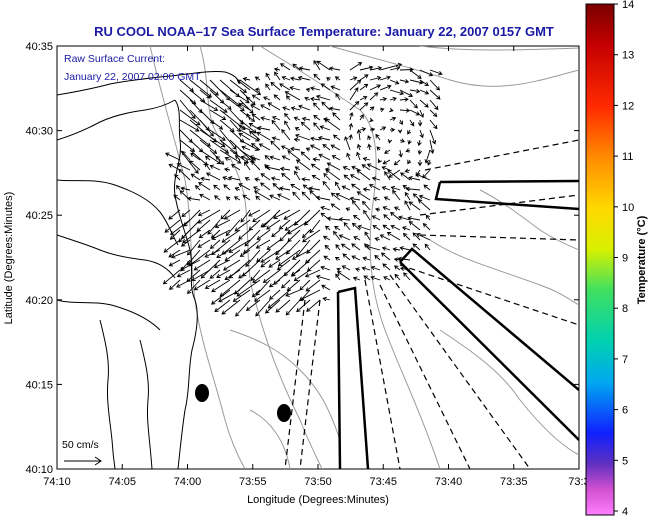  I want to click on station-markers, so click(243, 403).